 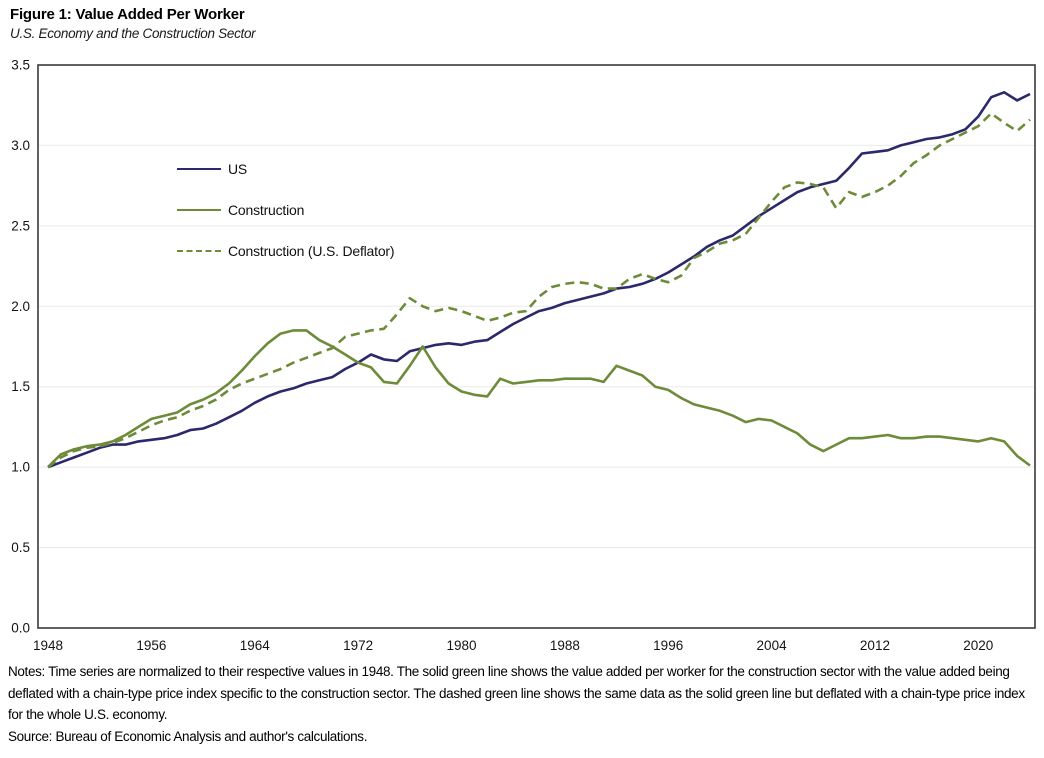 I want to click on legend-item-2: Construction (U.S. Deflator), so click(x=286, y=251).